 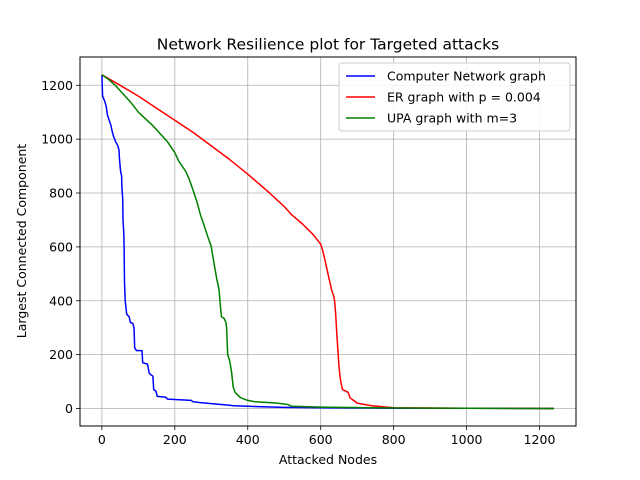 I want to click on y-tick-label: 200, so click(x=61, y=354).